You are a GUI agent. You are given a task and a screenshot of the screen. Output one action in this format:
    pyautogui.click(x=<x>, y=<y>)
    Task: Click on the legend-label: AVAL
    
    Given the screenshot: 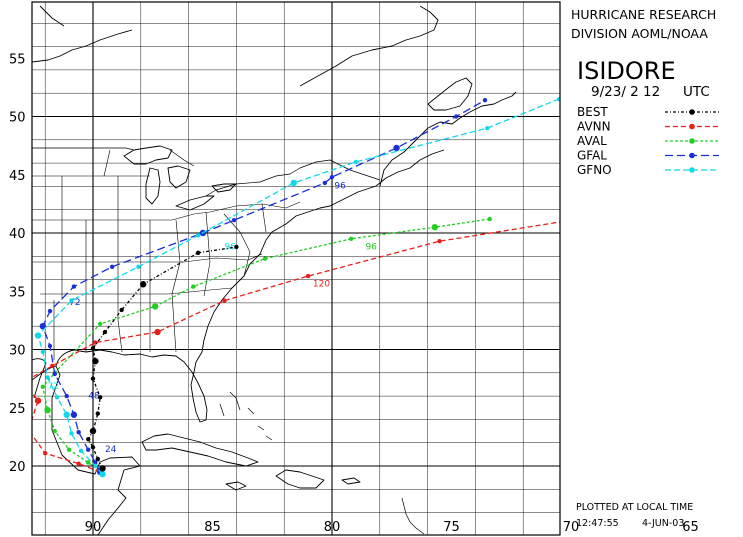 What is the action you would take?
    pyautogui.click(x=592, y=141)
    